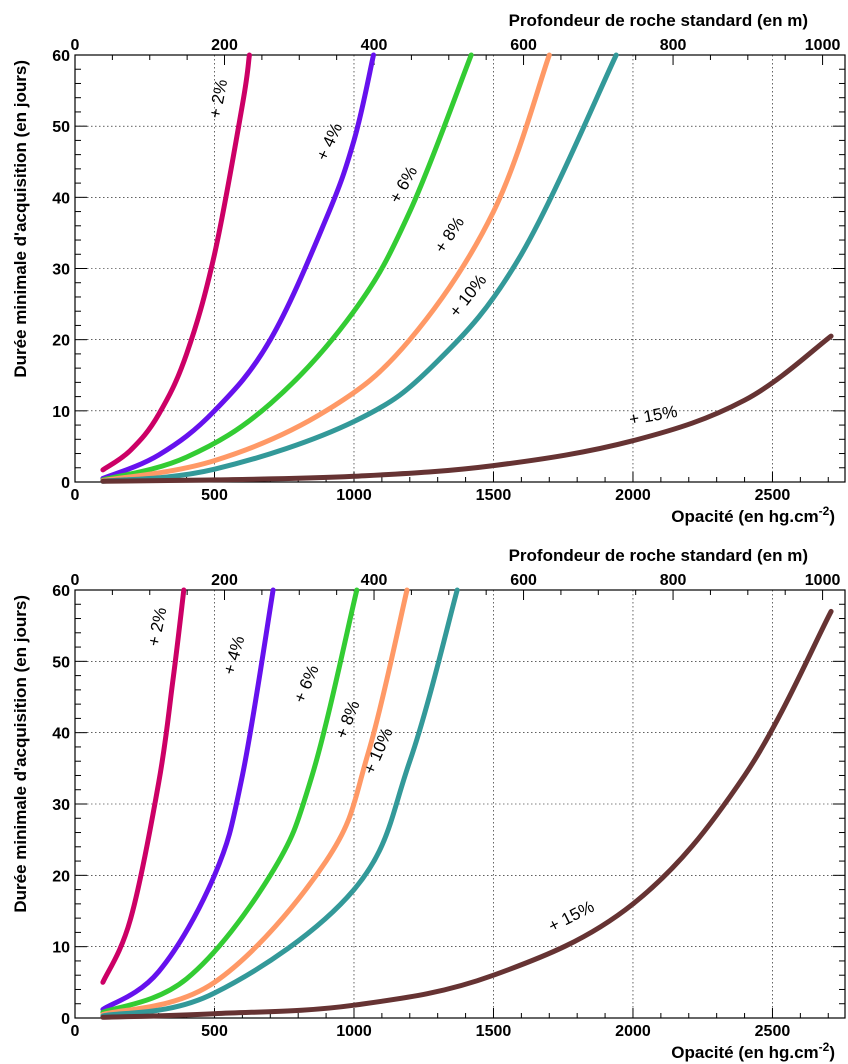 Image resolution: width=848 pixels, height=1064 pixels. Describe the element at coordinates (306, 684) in the screenshot. I see `series-label: + 6%` at that location.